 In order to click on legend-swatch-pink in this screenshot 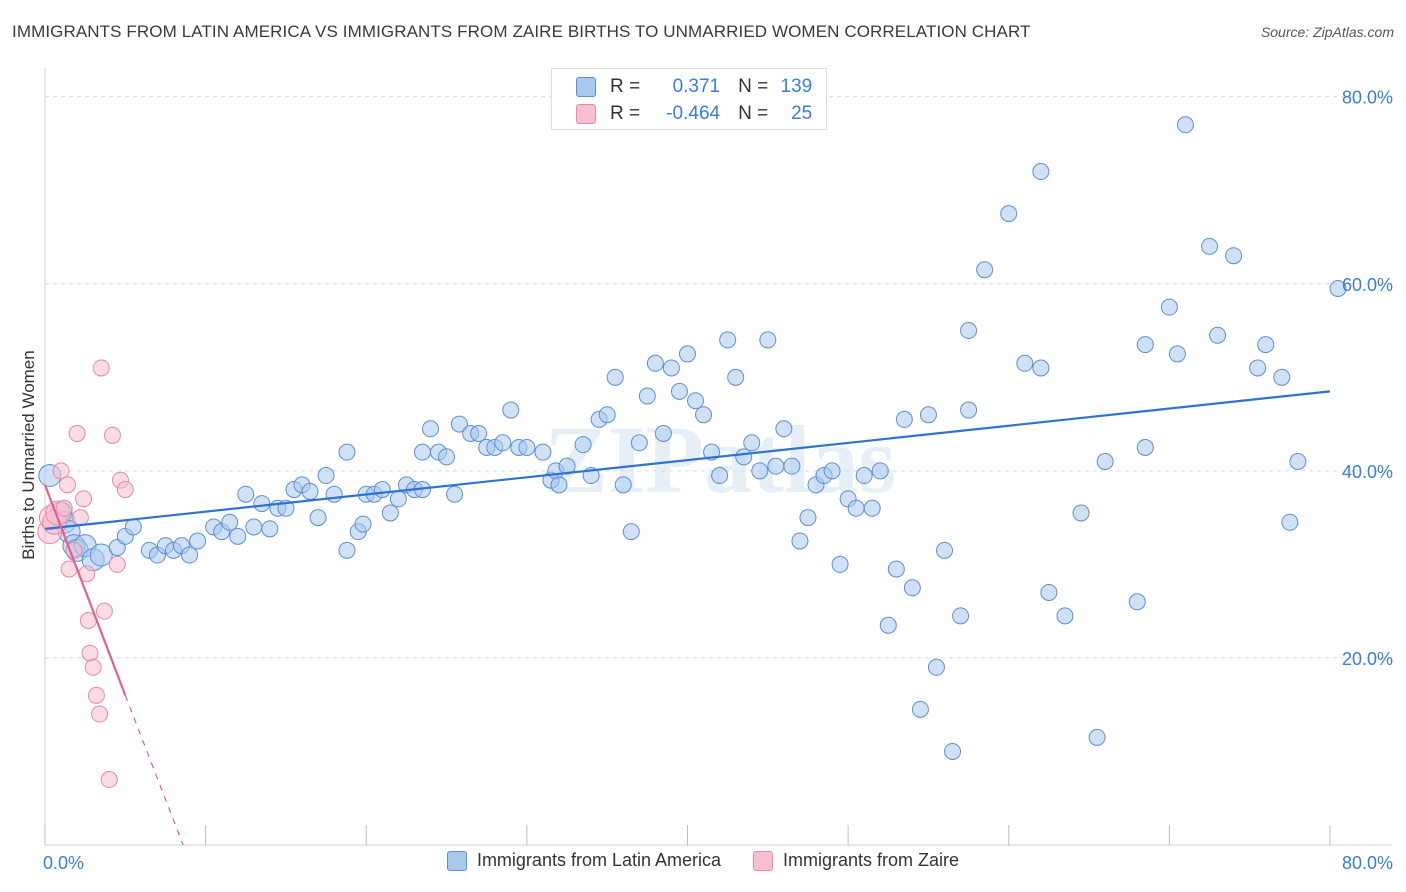, I will do `click(763, 860)`.